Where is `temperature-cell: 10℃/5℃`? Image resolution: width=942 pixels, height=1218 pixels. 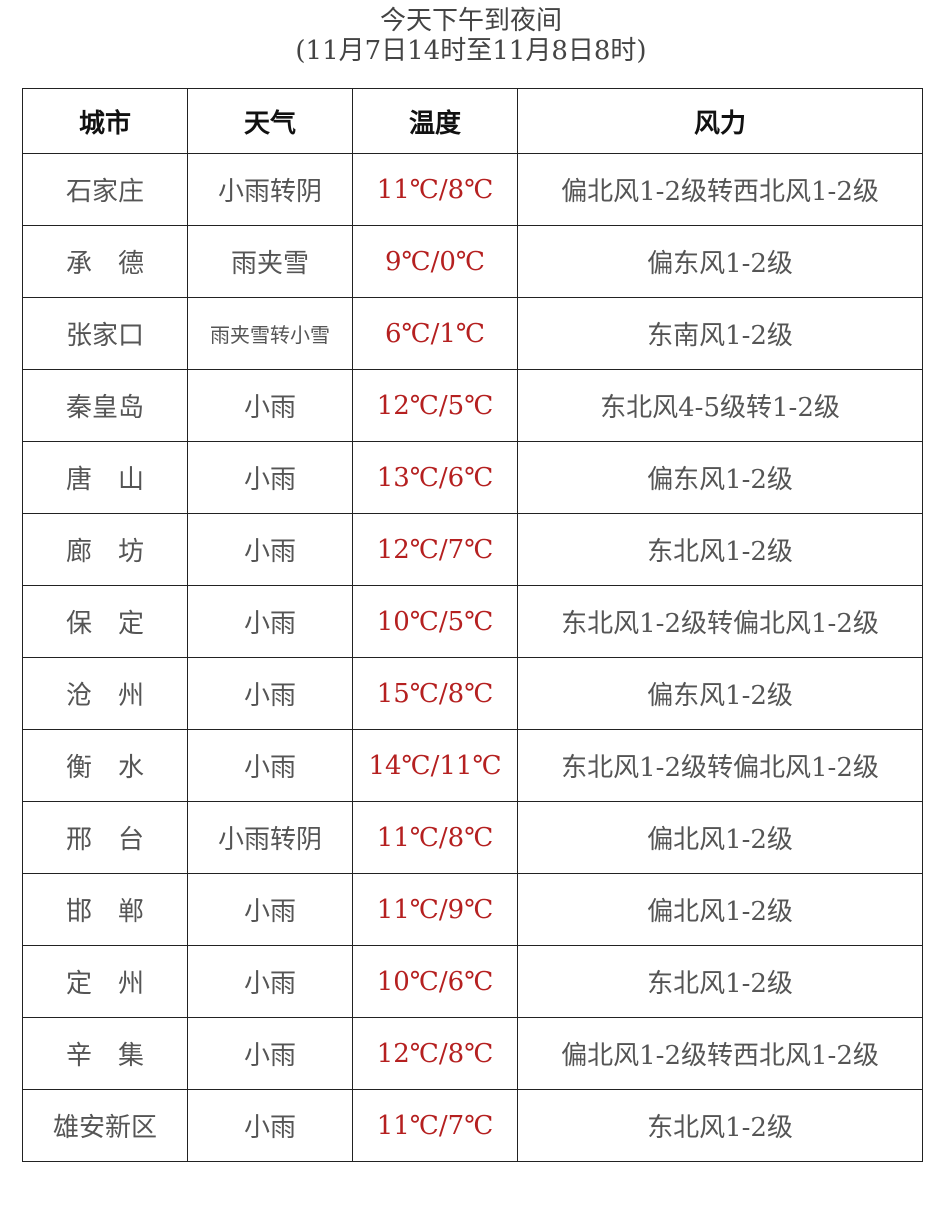 temperature-cell: 10℃/5℃ is located at coordinates (435, 621).